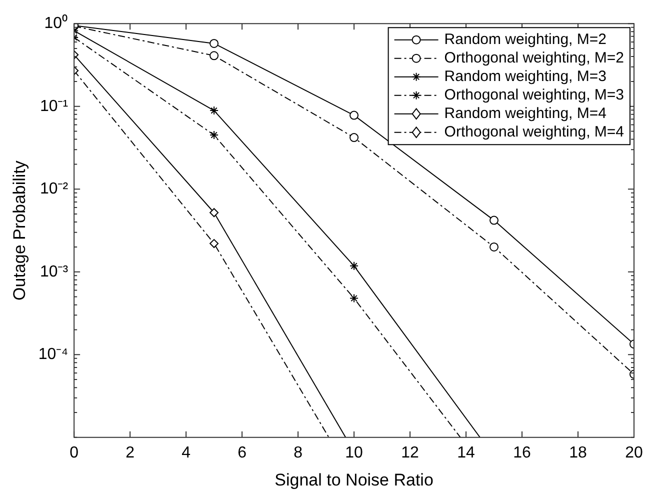  What do you see at coordinates (525, 39) in the screenshot?
I see `legend-label: Random weighting, M=2` at bounding box center [525, 39].